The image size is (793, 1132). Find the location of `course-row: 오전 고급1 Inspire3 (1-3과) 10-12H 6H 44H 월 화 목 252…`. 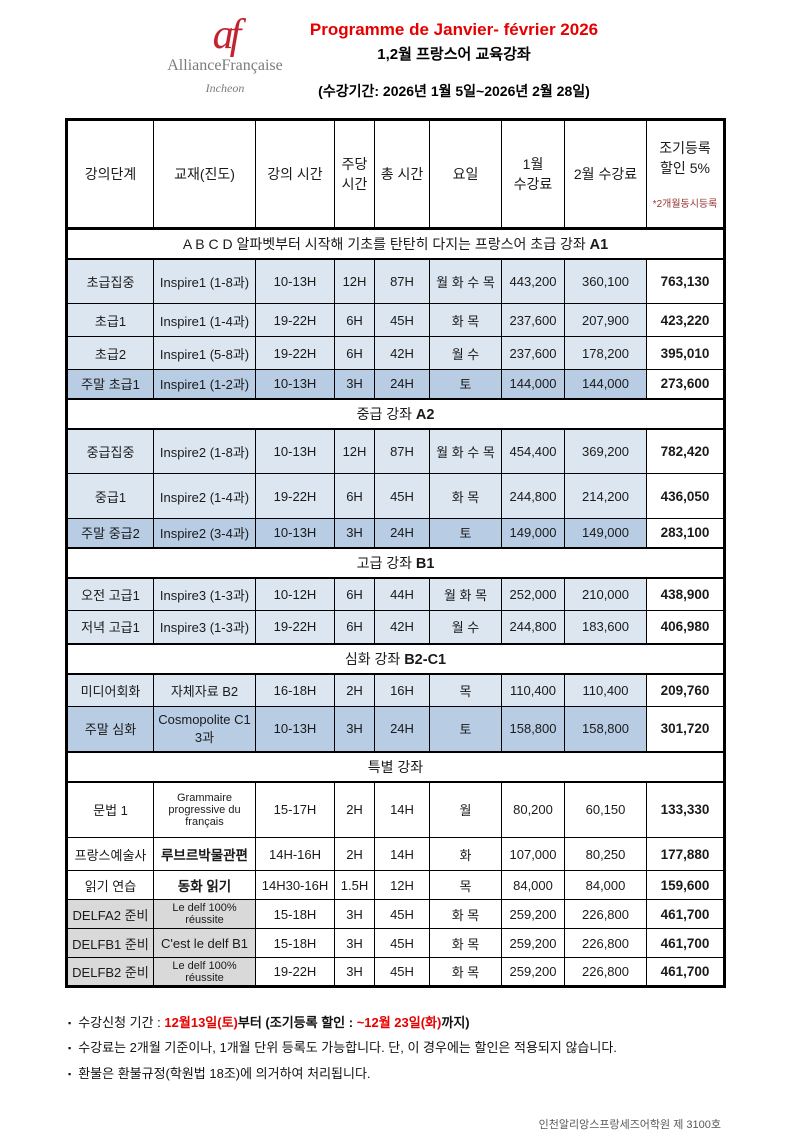

course-row: 오전 고급1 Inspire3 (1-3과) 10-12H 6H 44H 월 화 목 252… is located at coordinates (395, 594).